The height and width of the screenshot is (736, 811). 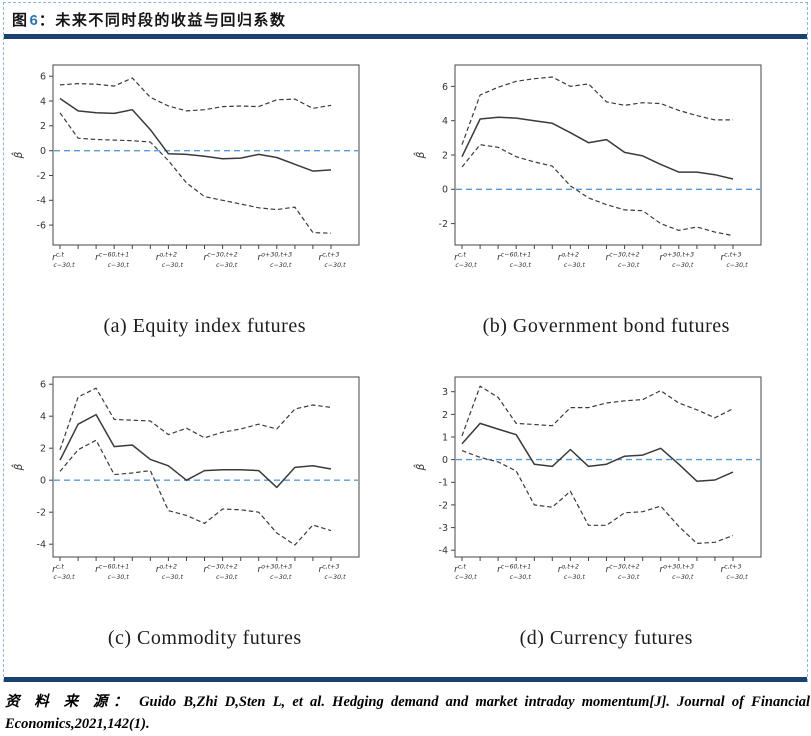 I want to click on y-tick-label: 3, so click(x=445, y=392).